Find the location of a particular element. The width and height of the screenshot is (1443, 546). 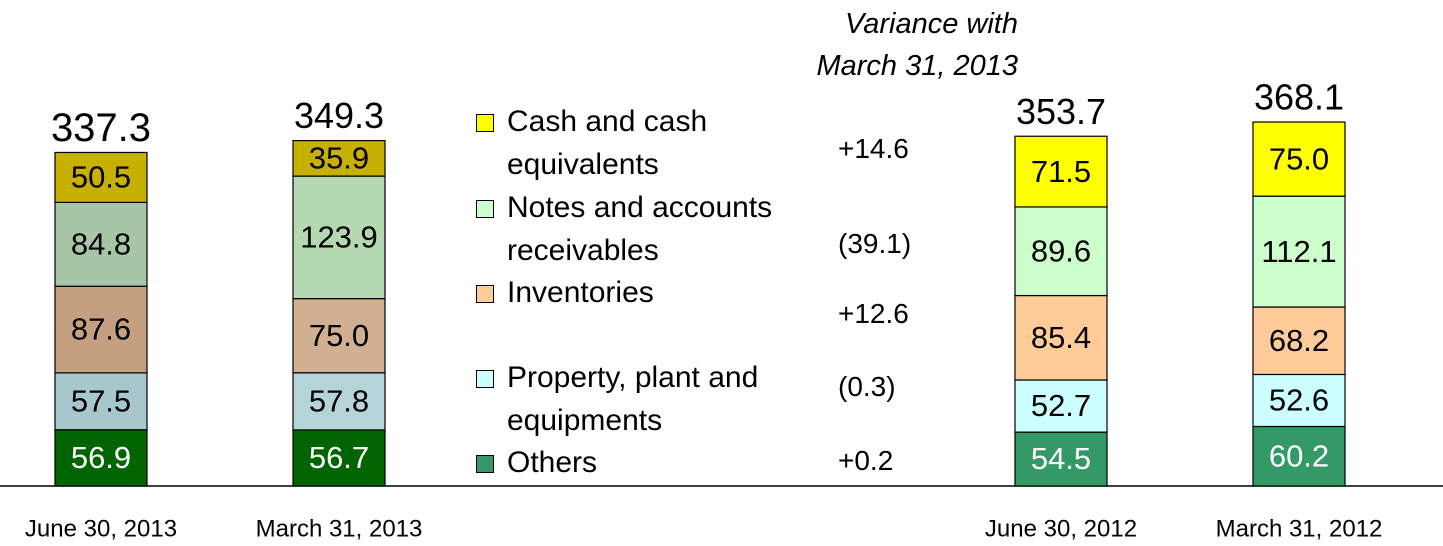

segment-label: 50.5 is located at coordinates (101, 177).